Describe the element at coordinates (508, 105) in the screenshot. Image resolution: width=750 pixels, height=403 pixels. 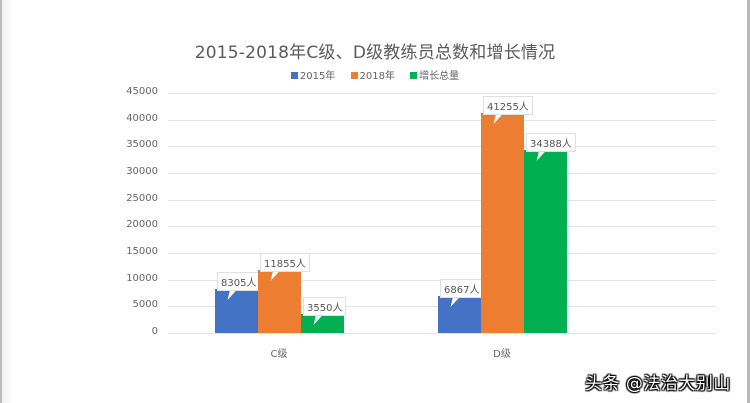
I see `data-label: 41255人` at that location.